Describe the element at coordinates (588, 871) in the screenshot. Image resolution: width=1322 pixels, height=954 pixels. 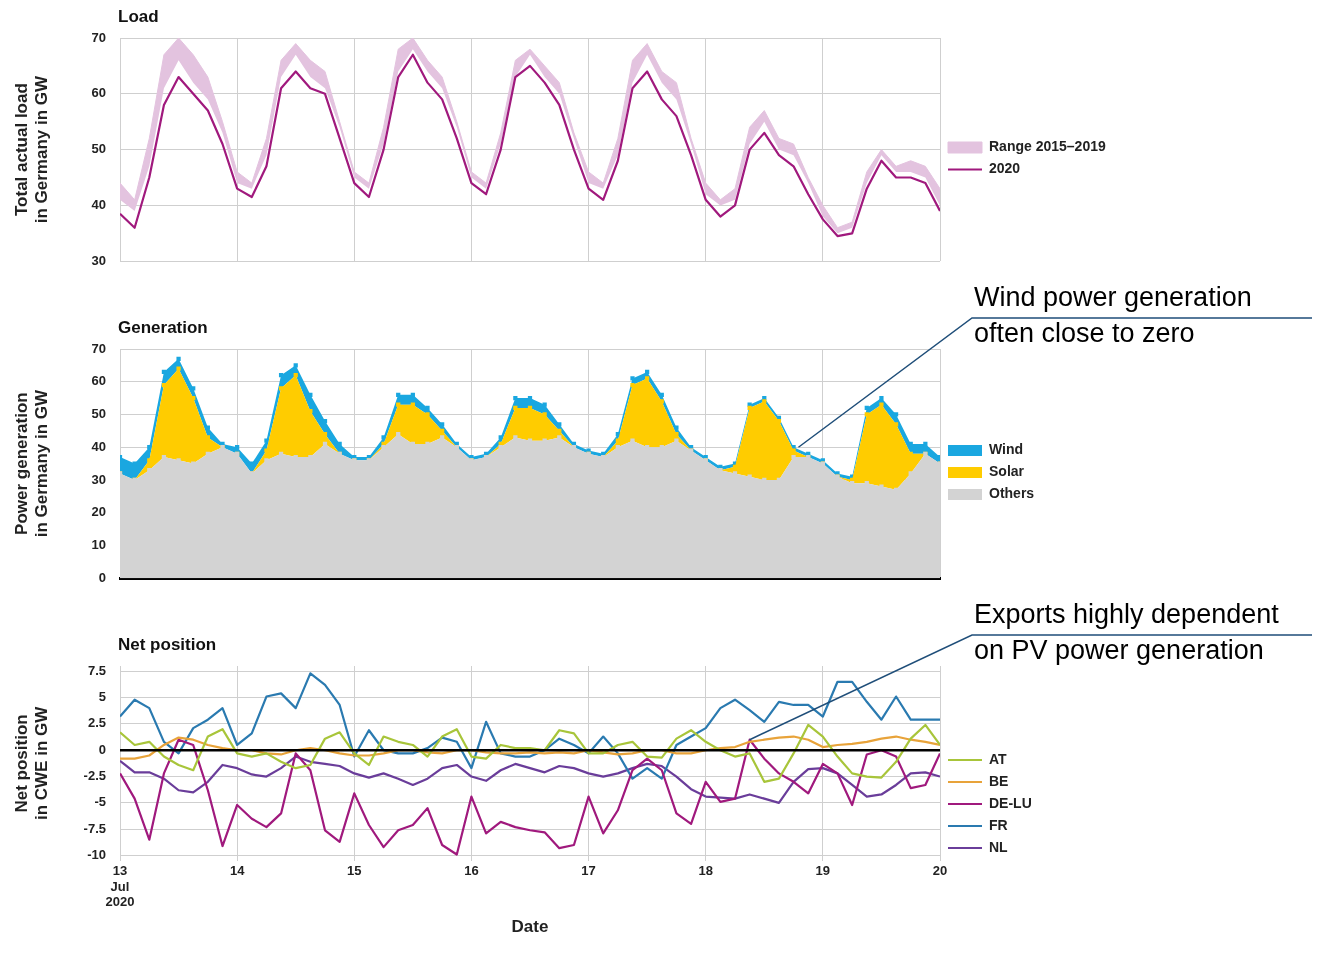
I see `x-tick-label: 17` at that location.